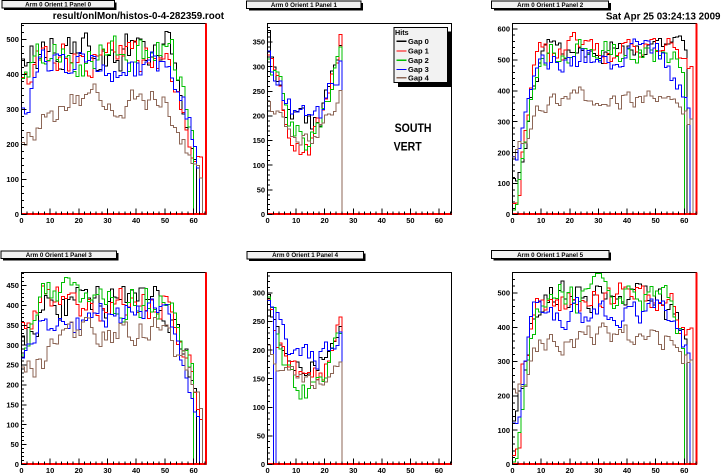  What do you see at coordinates (418, 69) in the screenshot?
I see `svg-text: Gap 3` at bounding box center [418, 69].